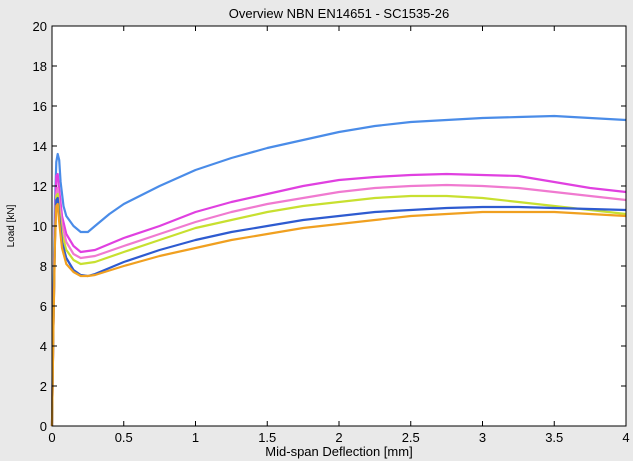 The height and width of the screenshot is (461, 633). I want to click on x-tick-label: 2.5, so click(411, 437).